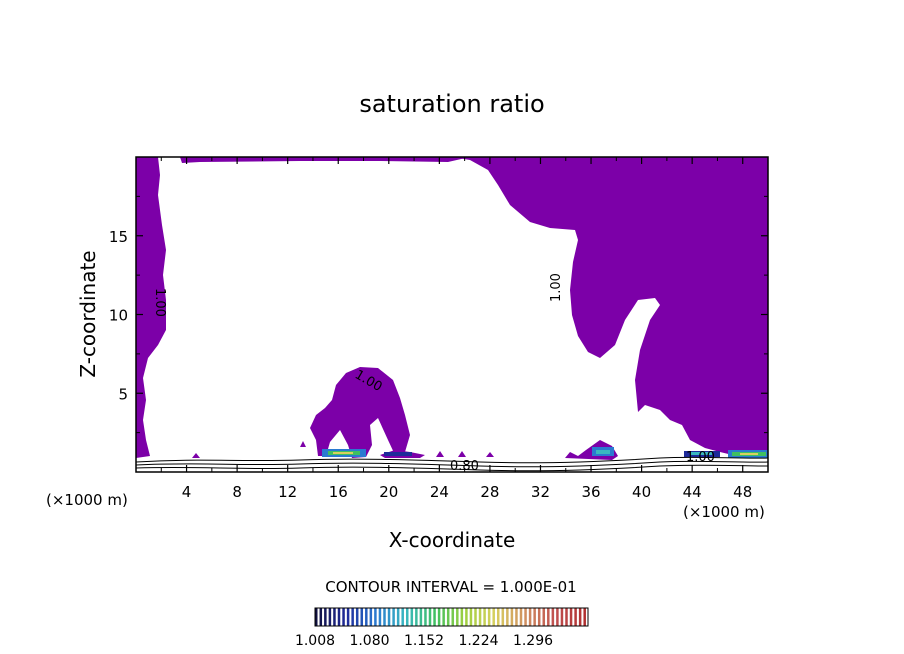 The image size is (904, 654). What do you see at coordinates (540, 492) in the screenshot?
I see `x-tick-label: 32` at bounding box center [540, 492].